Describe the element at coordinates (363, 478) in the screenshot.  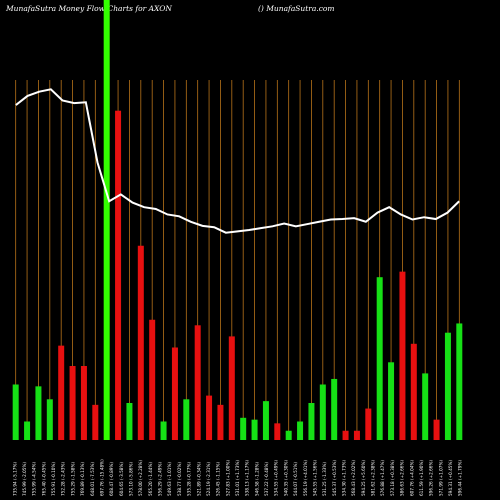
I see `x-tick-label: 594.25 (+5.60%)` at that location.